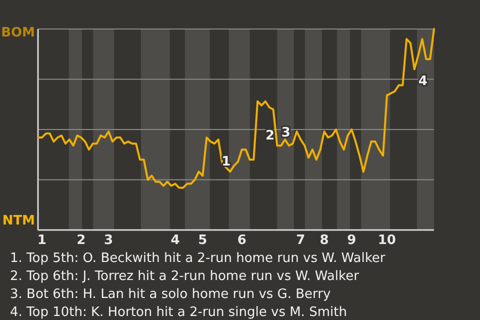 Image resolution: width=480 pixels, height=320 pixels. What do you see at coordinates (171, 294) in the screenshot?
I see `text: 3. Bot 6th: H. Lan hit a solo home run vs G. Berry` at bounding box center [171, 294].